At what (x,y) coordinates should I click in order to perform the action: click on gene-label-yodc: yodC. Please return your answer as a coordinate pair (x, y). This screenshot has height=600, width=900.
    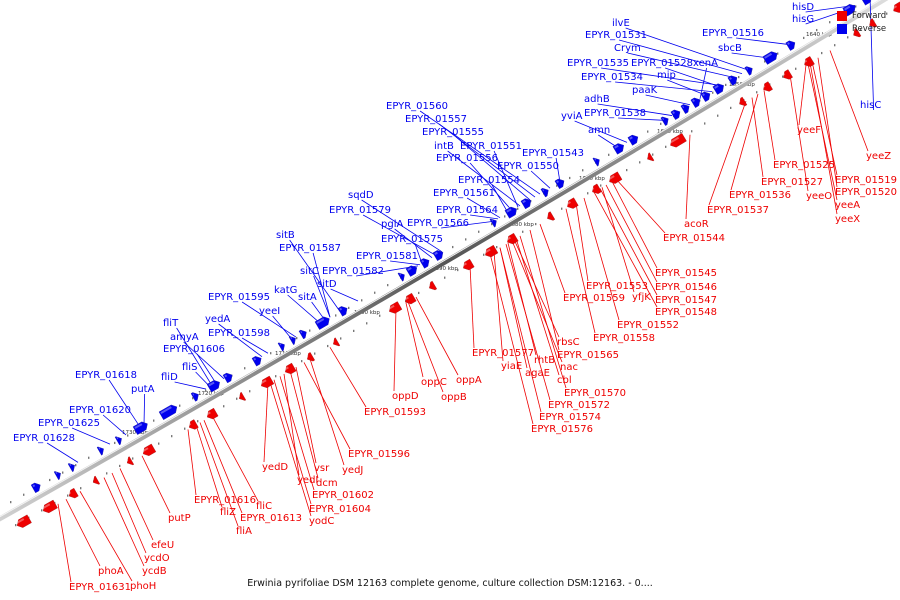
    Looking at the image, I should click on (321, 521).